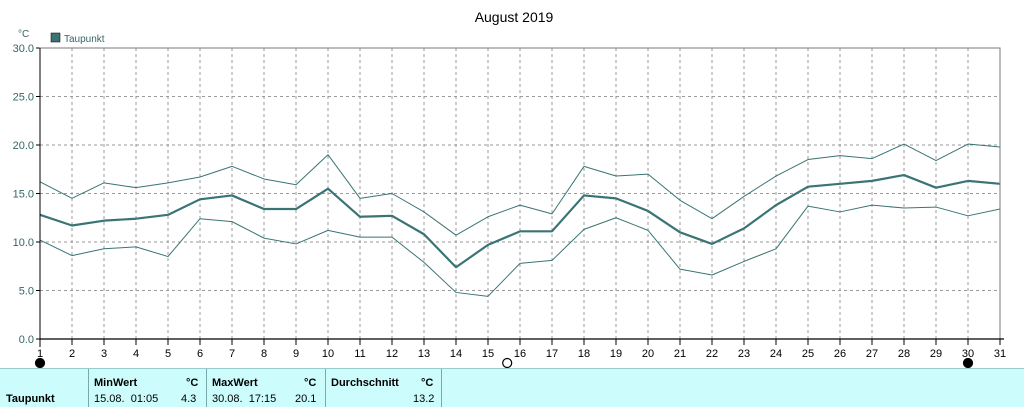 Image resolution: width=1024 pixels, height=407 pixels. Describe the element at coordinates (520, 354) in the screenshot. I see `x-tick-label: 16` at that location.